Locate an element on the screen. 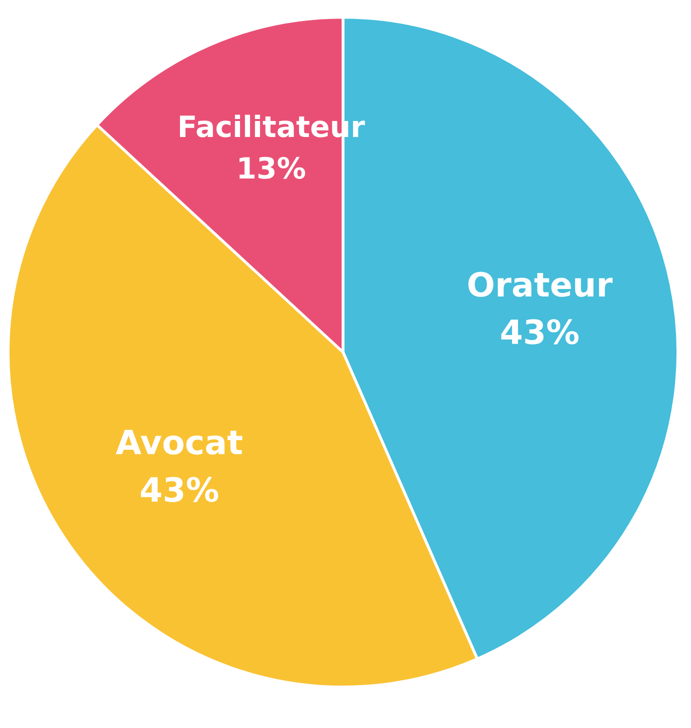 This screenshot has width=691, height=728. slice-label: Orateur is located at coordinates (540, 284).